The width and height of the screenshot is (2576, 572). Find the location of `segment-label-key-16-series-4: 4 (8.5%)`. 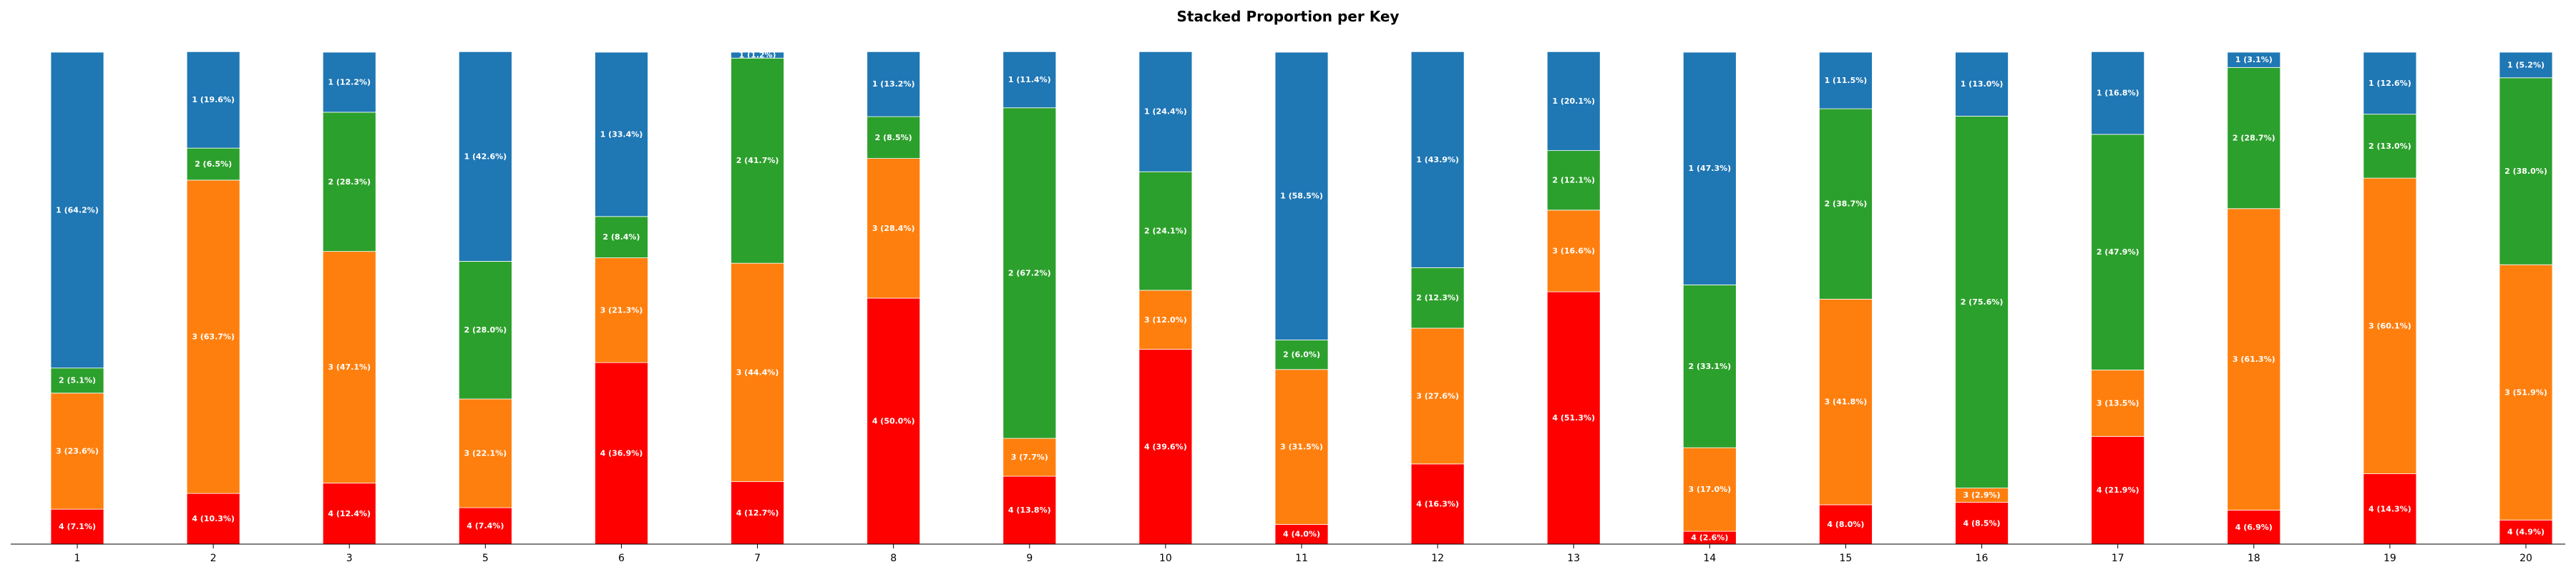

segment-label-key-16-series-4: 4 (8.5%) is located at coordinates (1982, 523).